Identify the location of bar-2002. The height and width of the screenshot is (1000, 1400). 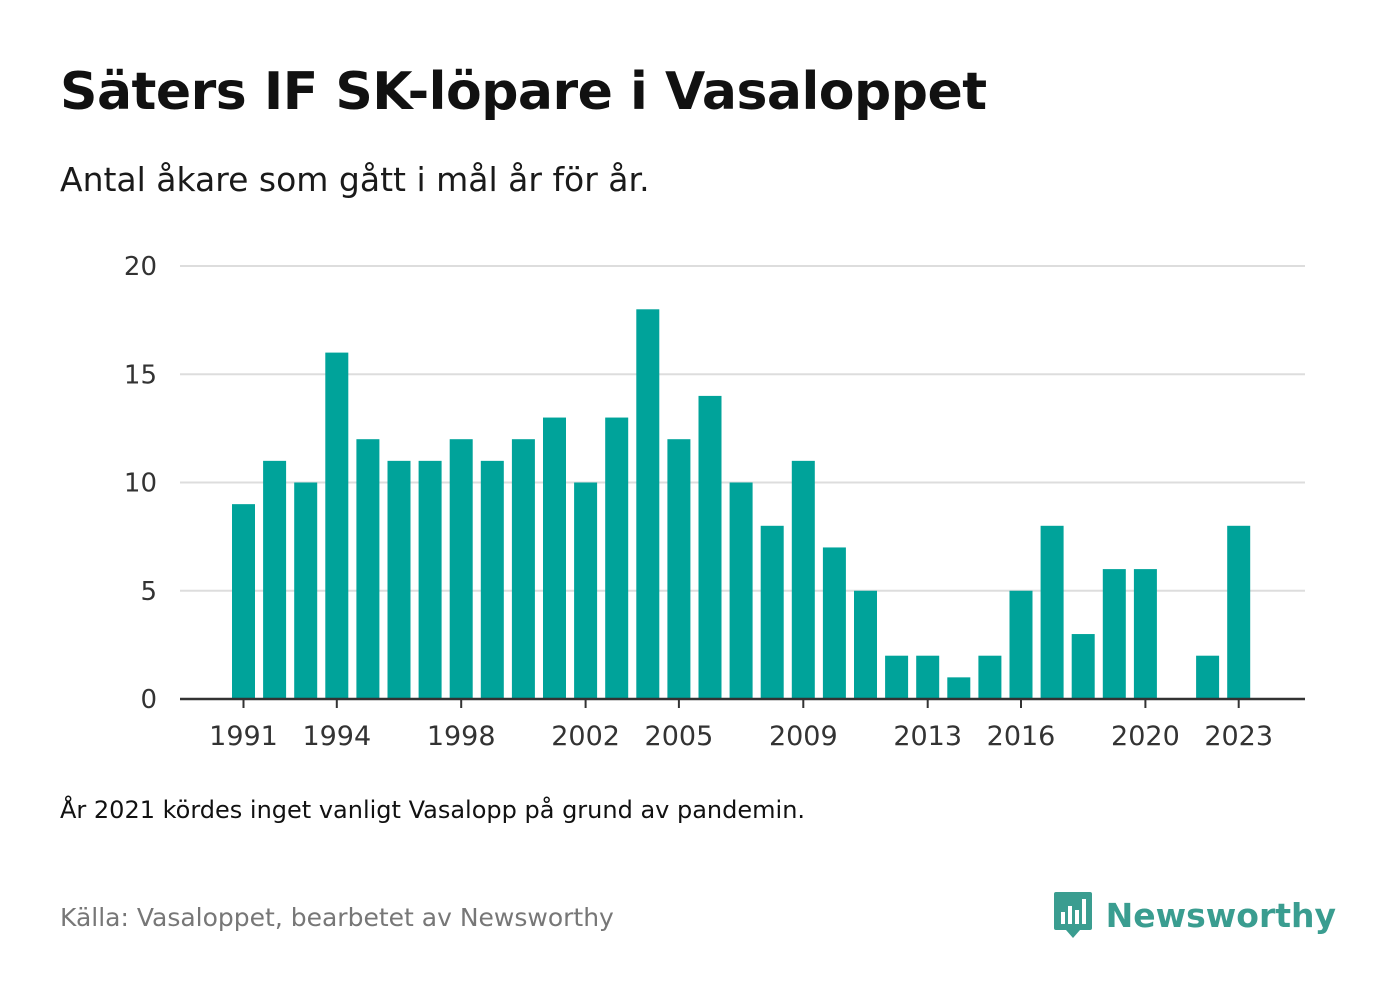
(586, 590).